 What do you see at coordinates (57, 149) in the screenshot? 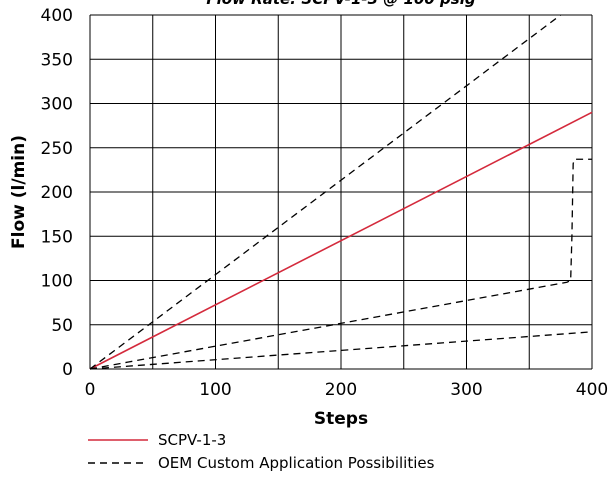
I see `y-tick-label: 250` at bounding box center [57, 149].